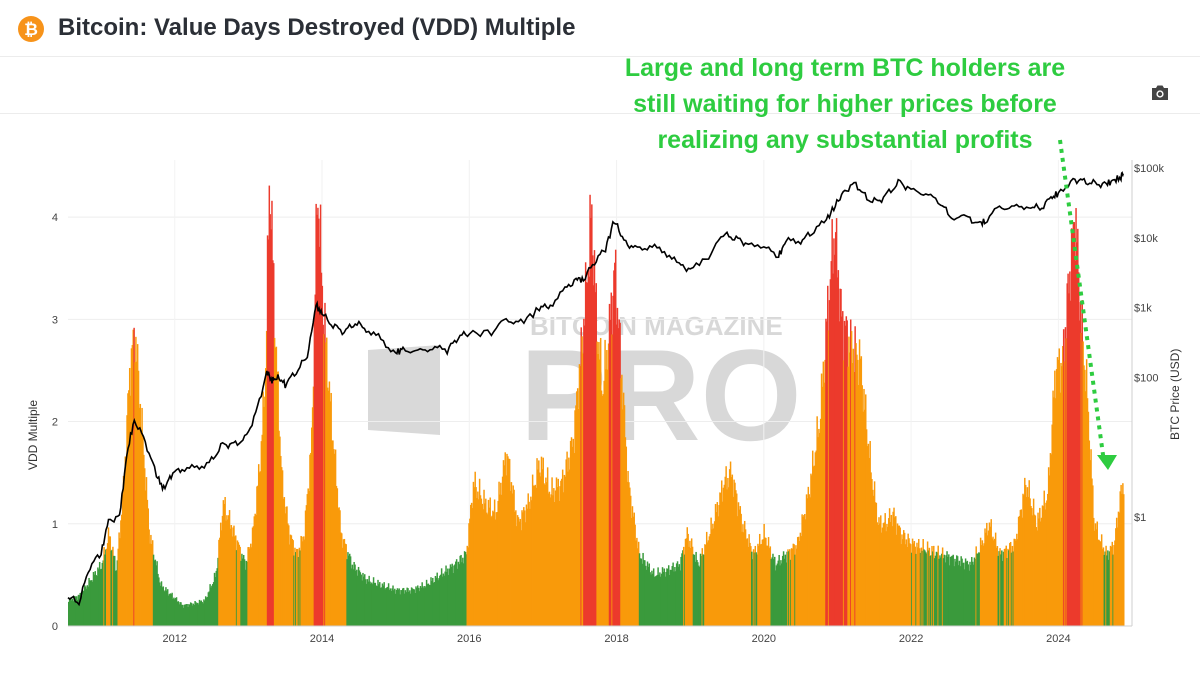 This screenshot has height=675, width=1200. I want to click on x-axis-ticks: 2012 2014 2016 2018 2020 2022 2024, so click(617, 639).